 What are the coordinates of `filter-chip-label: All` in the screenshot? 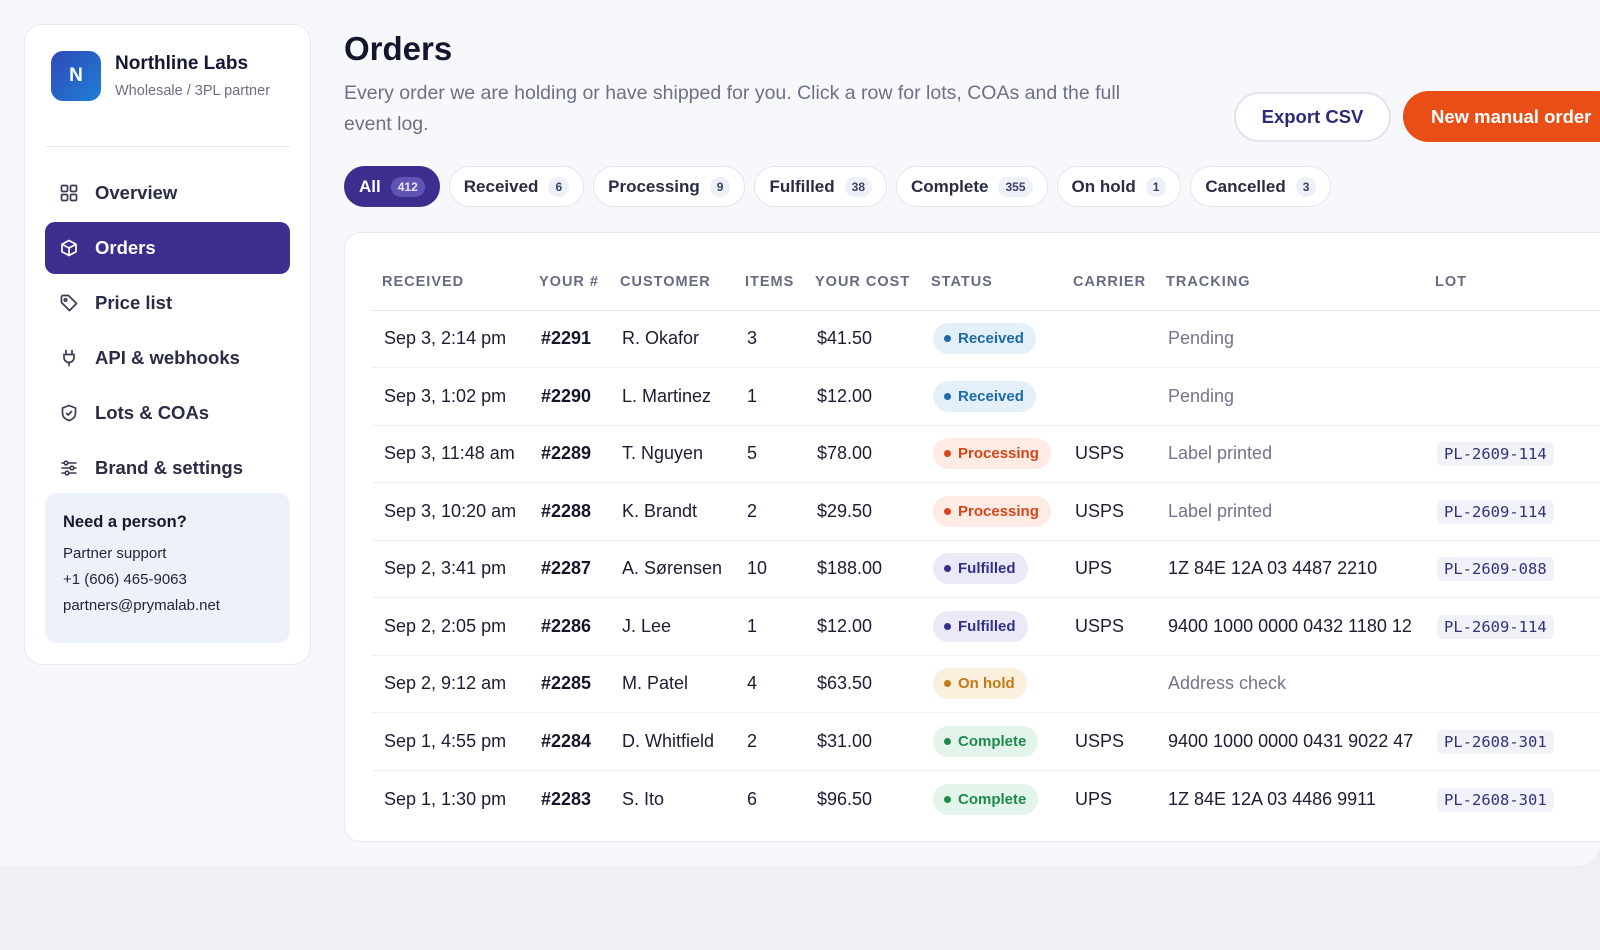 It's located at (370, 186).